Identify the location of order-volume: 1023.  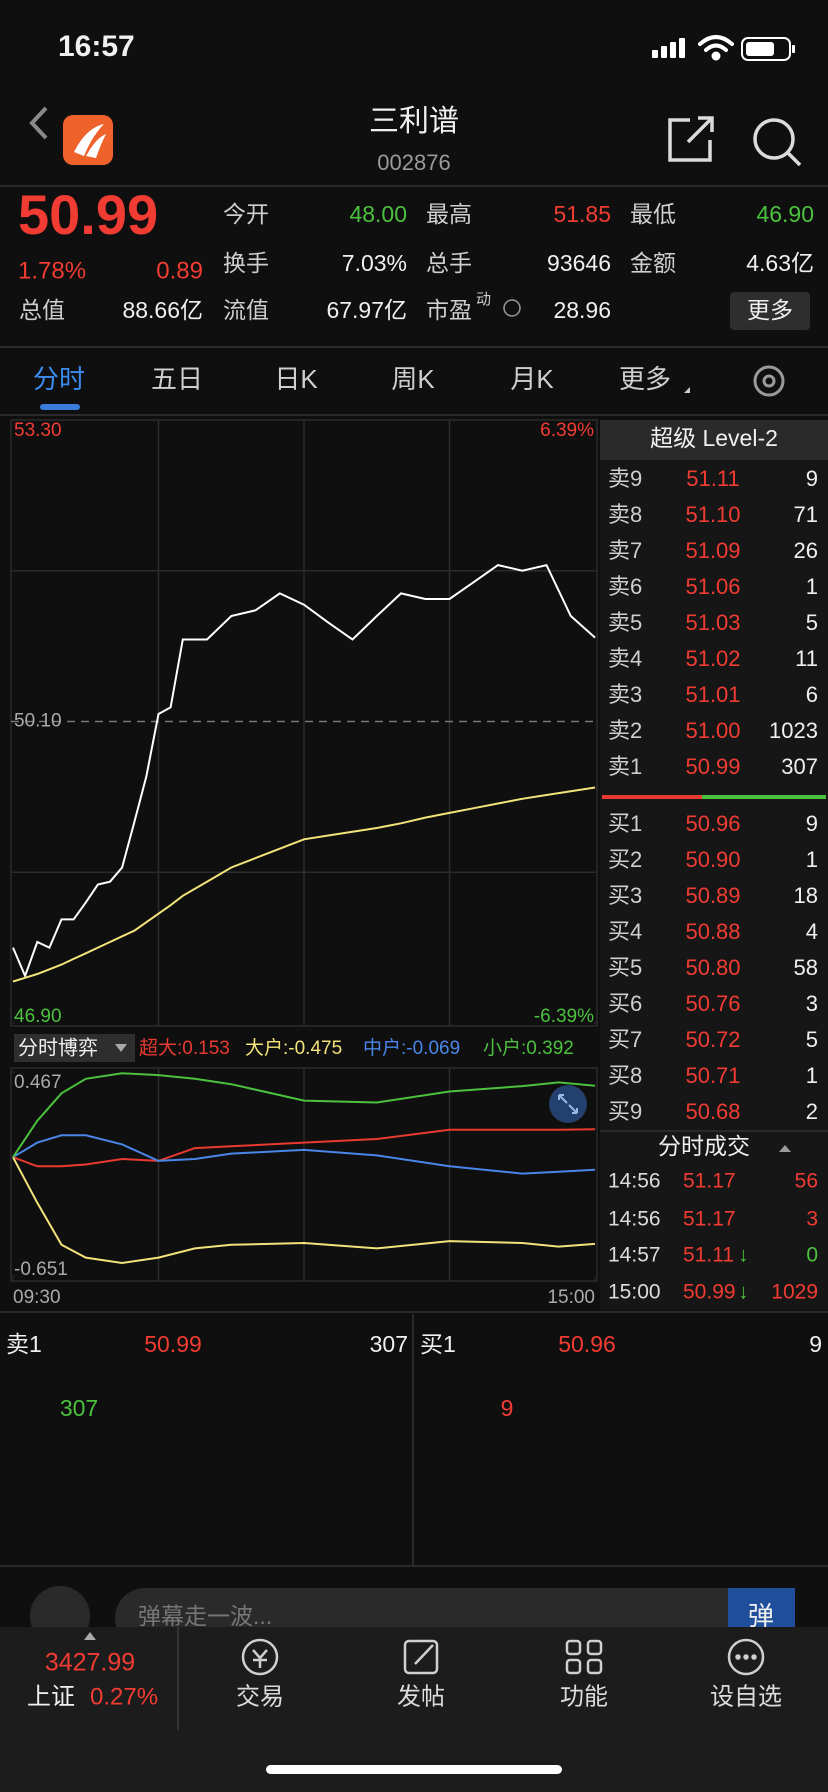
(793, 730).